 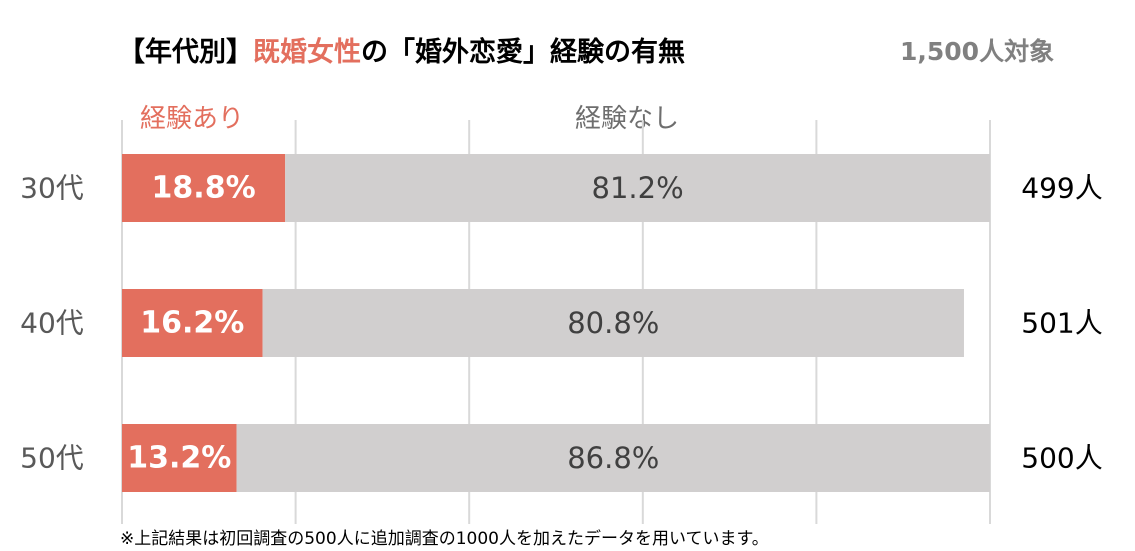 What do you see at coordinates (185, 52) in the screenshot?
I see `title-prefix: 【年代別】` at bounding box center [185, 52].